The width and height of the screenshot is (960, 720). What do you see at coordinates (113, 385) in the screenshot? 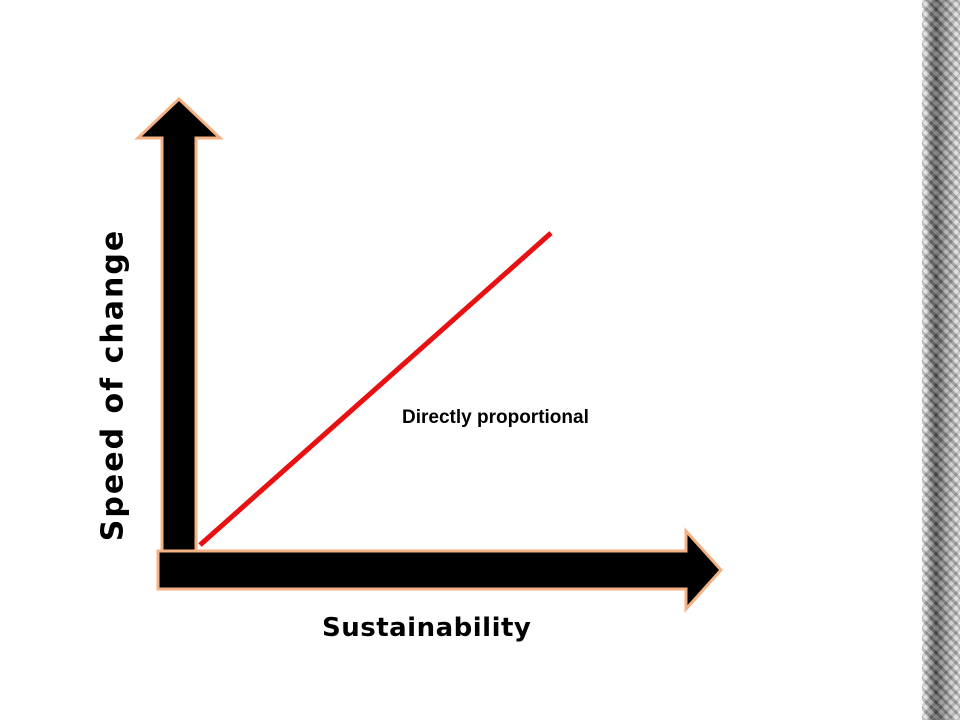
I see `y-axis-label: Speed of change` at bounding box center [113, 385].